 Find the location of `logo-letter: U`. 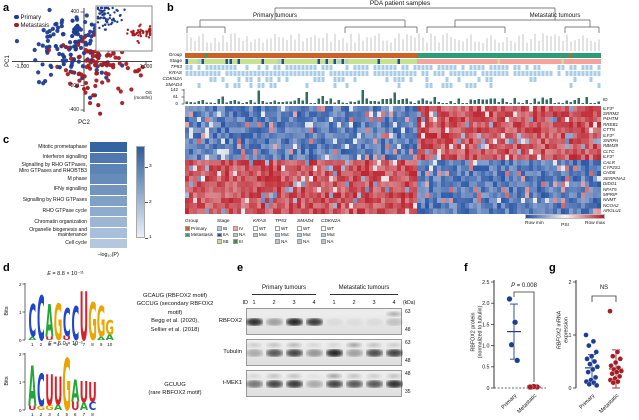

logo-letter: U is located at coordinates (32, 408).